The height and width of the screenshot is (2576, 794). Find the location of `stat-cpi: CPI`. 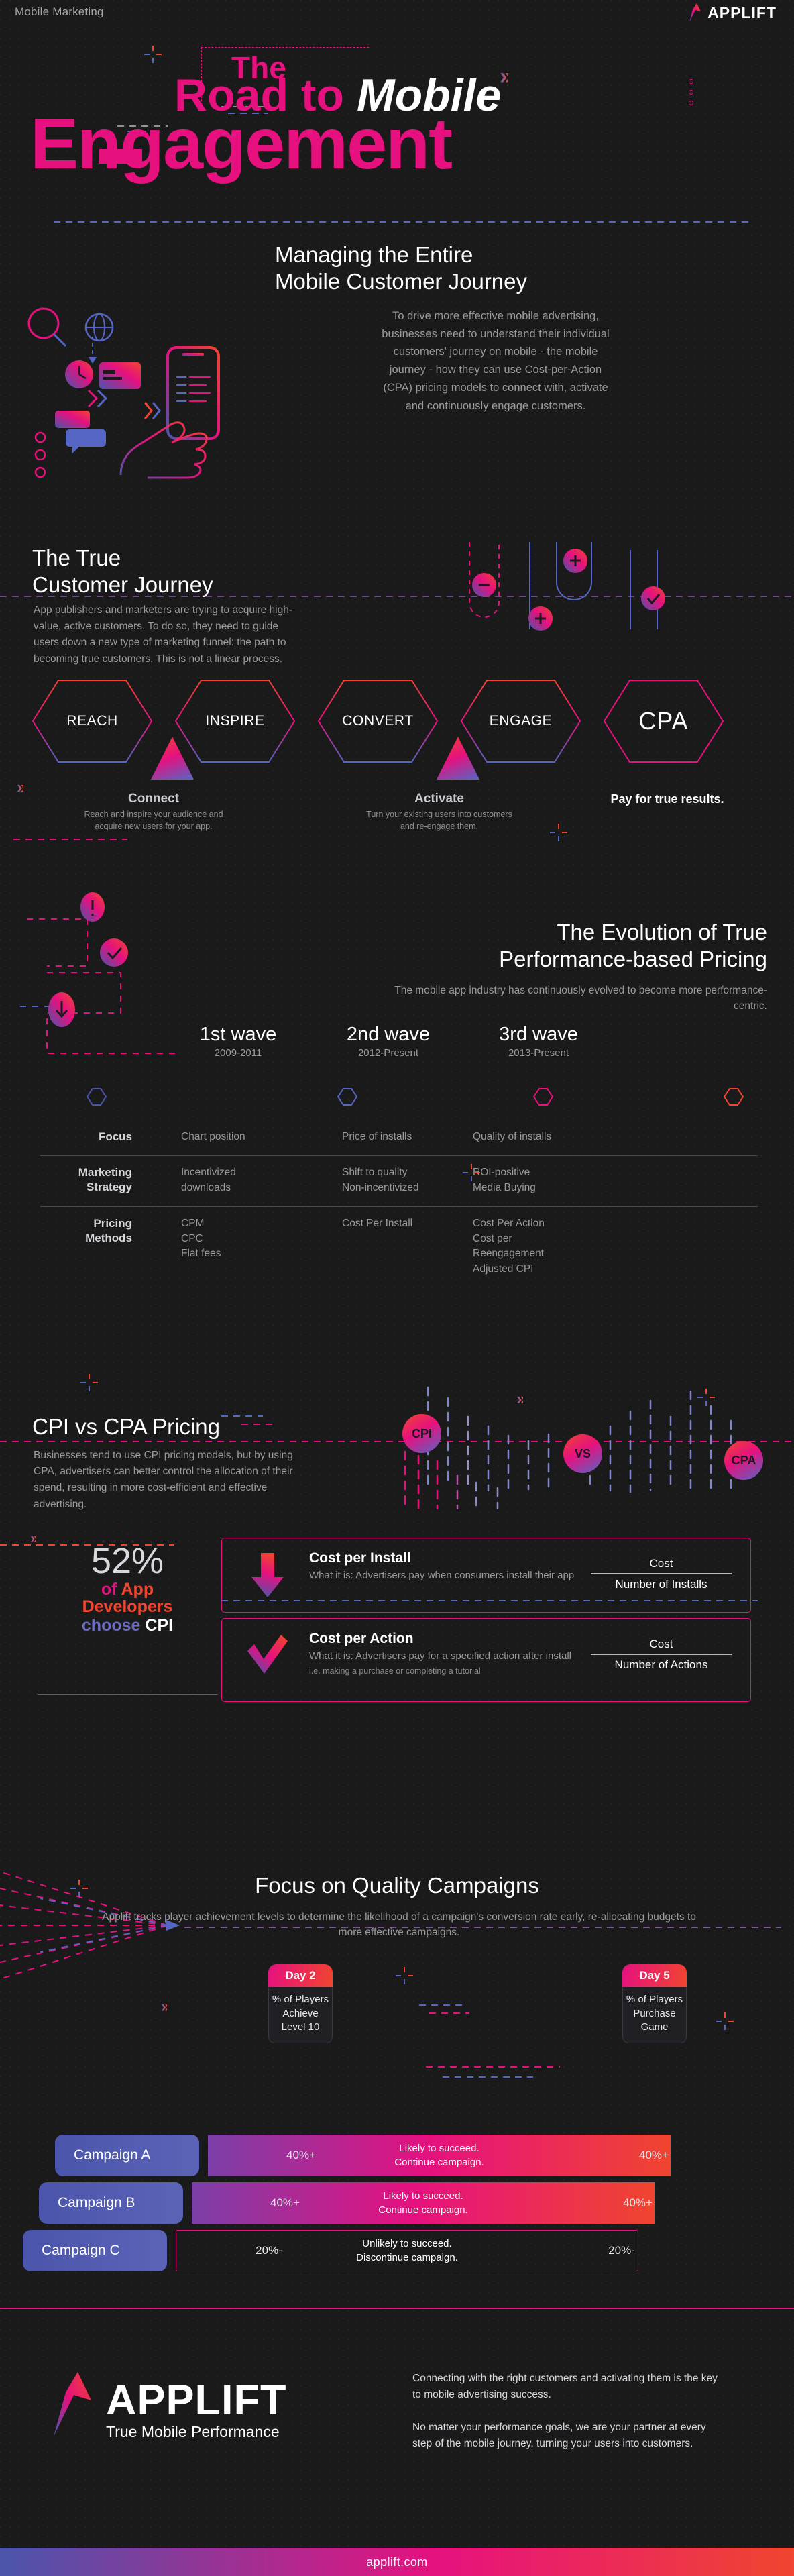

stat-cpi: CPI is located at coordinates (159, 1625).